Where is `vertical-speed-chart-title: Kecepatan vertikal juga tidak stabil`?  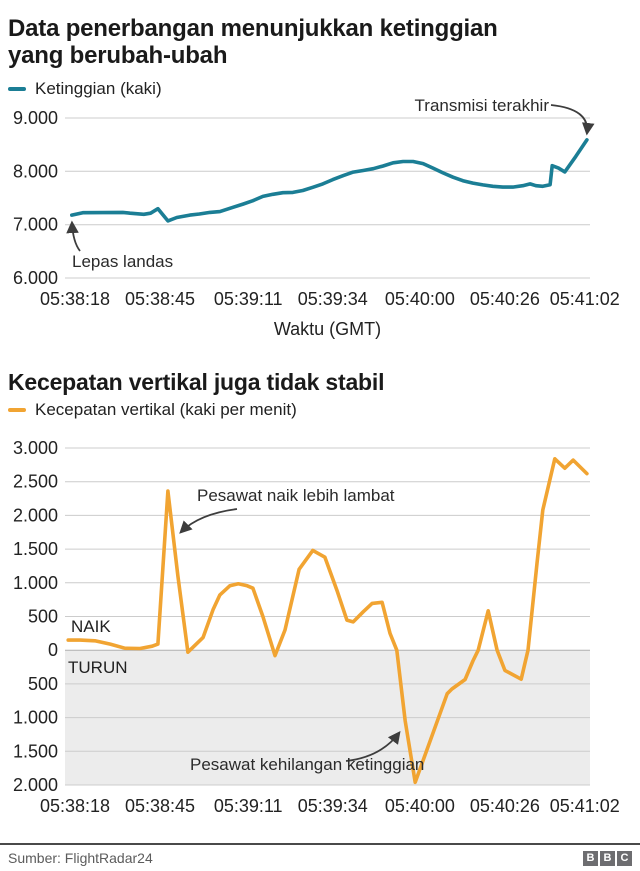 vertical-speed-chart-title: Kecepatan vertikal juga tidak stabil is located at coordinates (196, 382).